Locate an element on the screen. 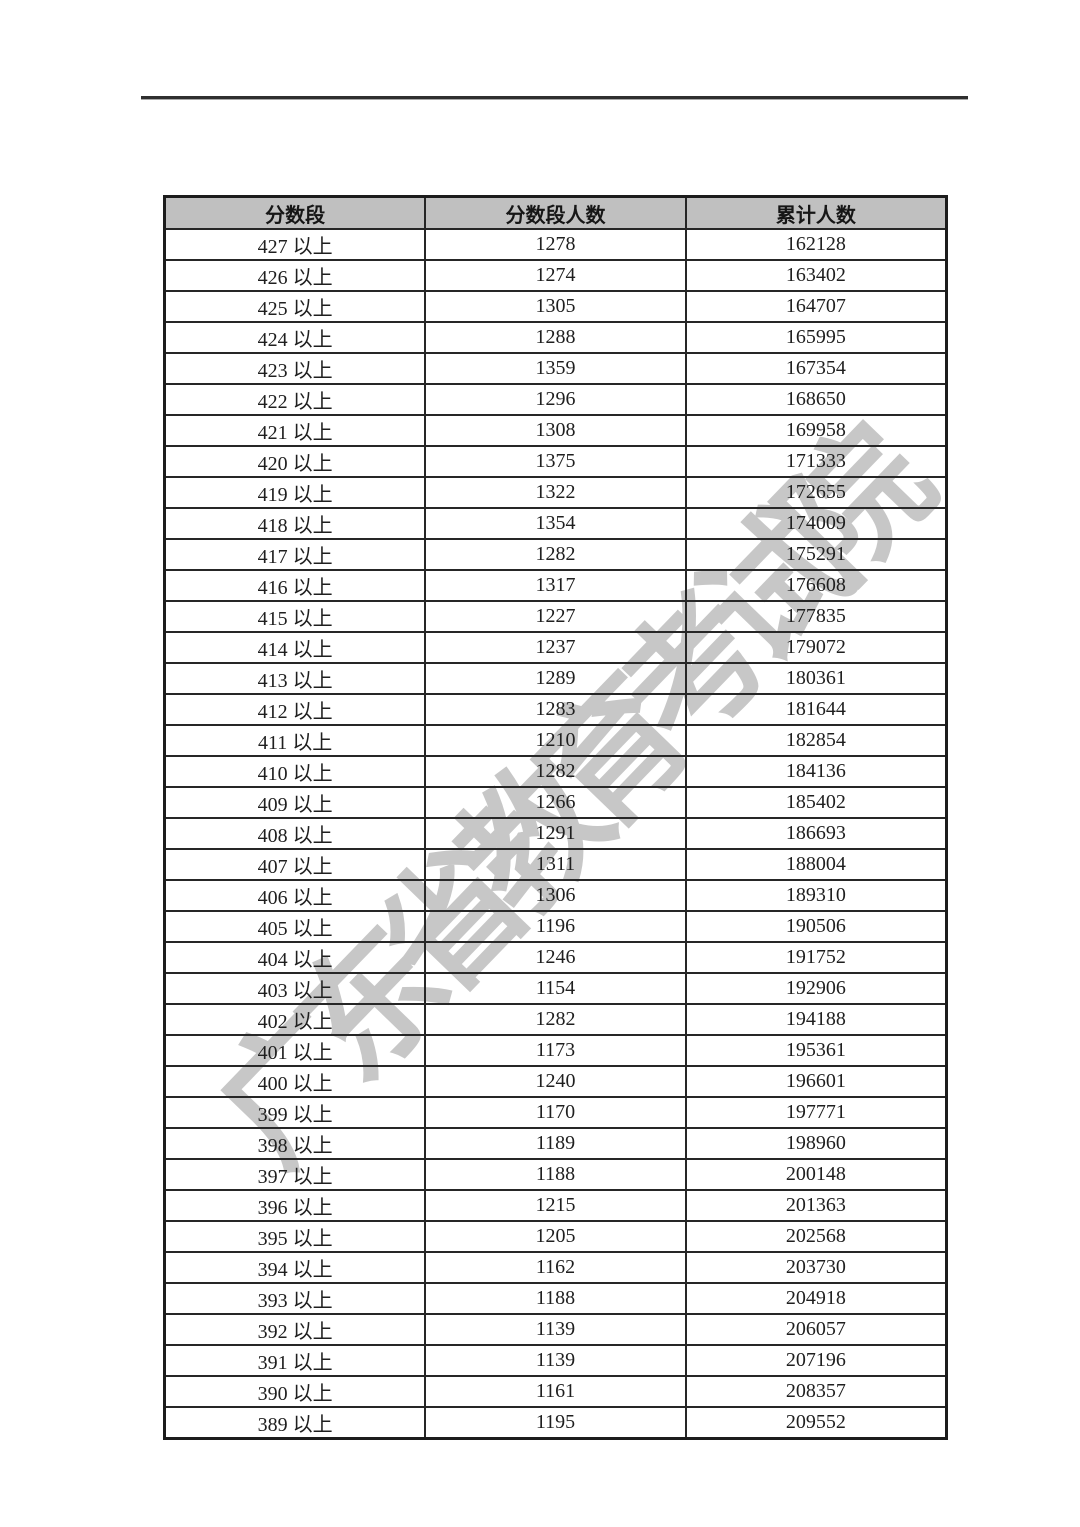  table-row: 406 以上 1306 189310 is located at coordinates (555, 895).